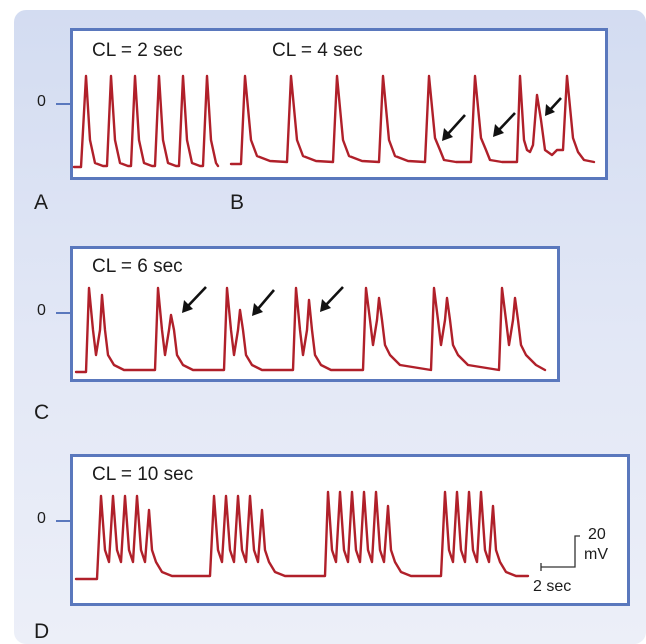  I want to click on trace-panel-b, so click(412, 120).